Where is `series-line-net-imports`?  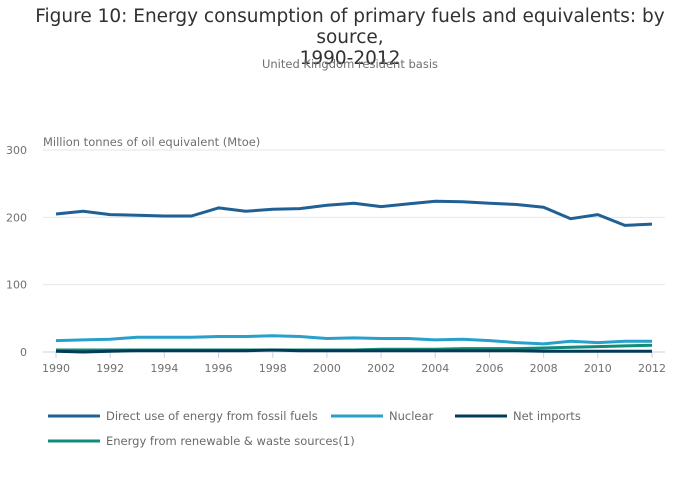
series-line-net-imports is located at coordinates (353, 351).